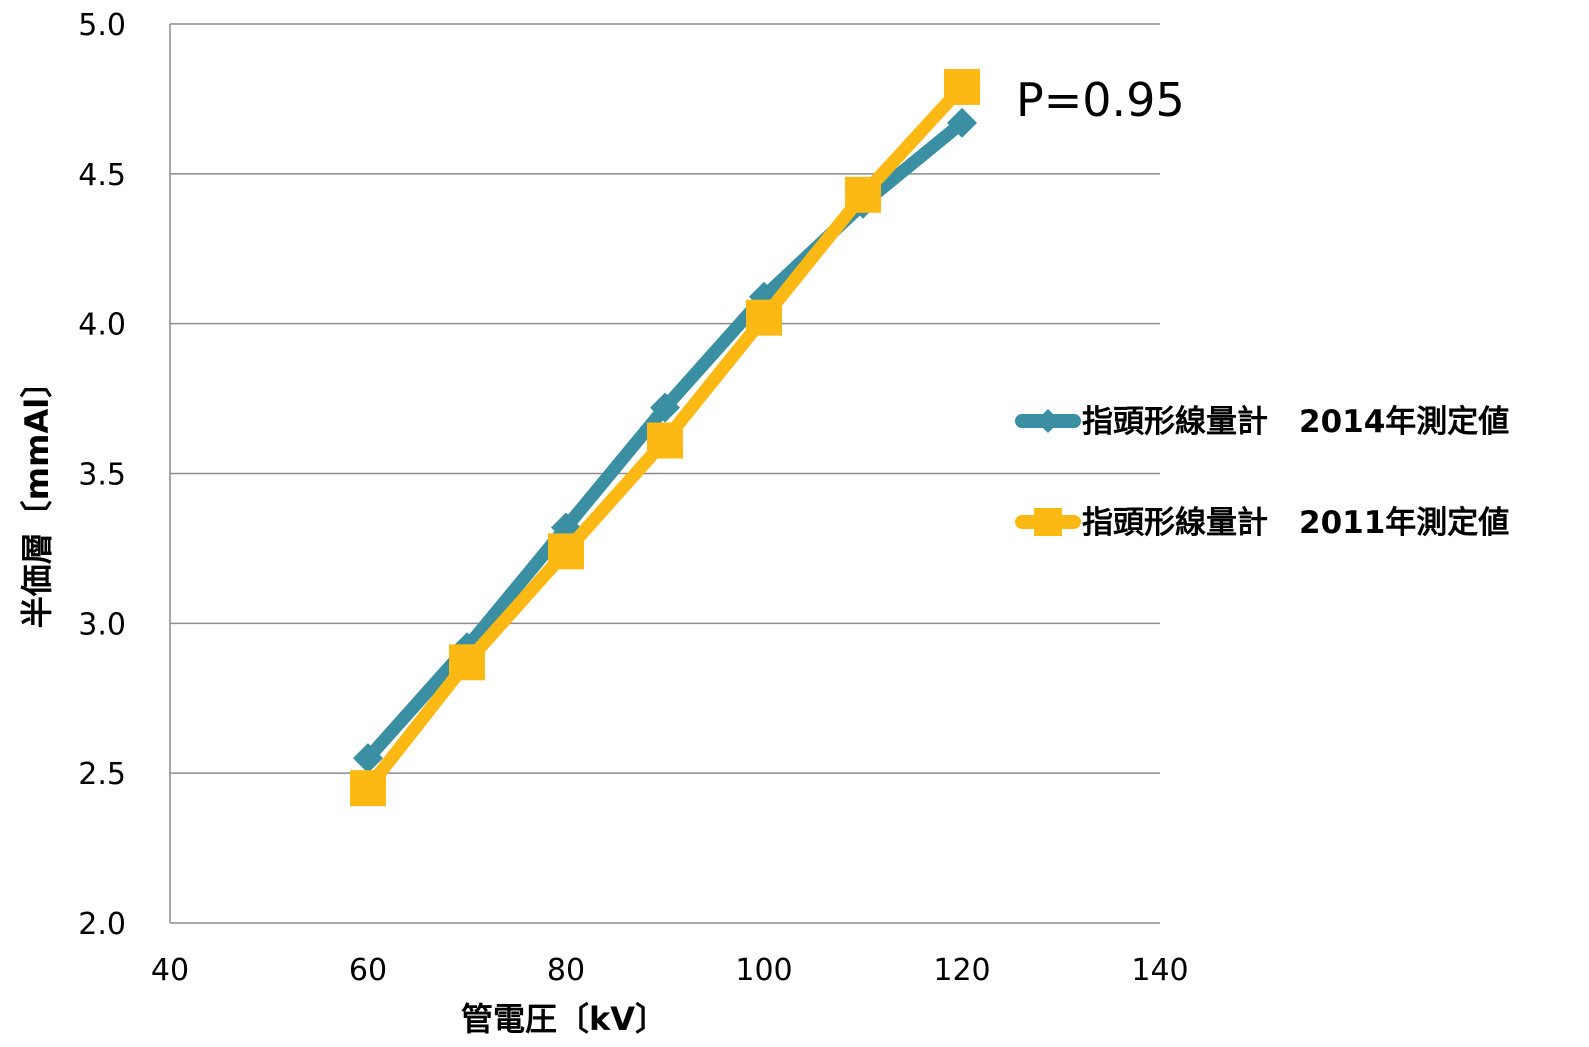 The width and height of the screenshot is (1589, 1047). Describe the element at coordinates (1262, 472) in the screenshot. I see `legend: 指頭形線量計 2014年測定値 指頭形線量計 2011年測定値` at that location.